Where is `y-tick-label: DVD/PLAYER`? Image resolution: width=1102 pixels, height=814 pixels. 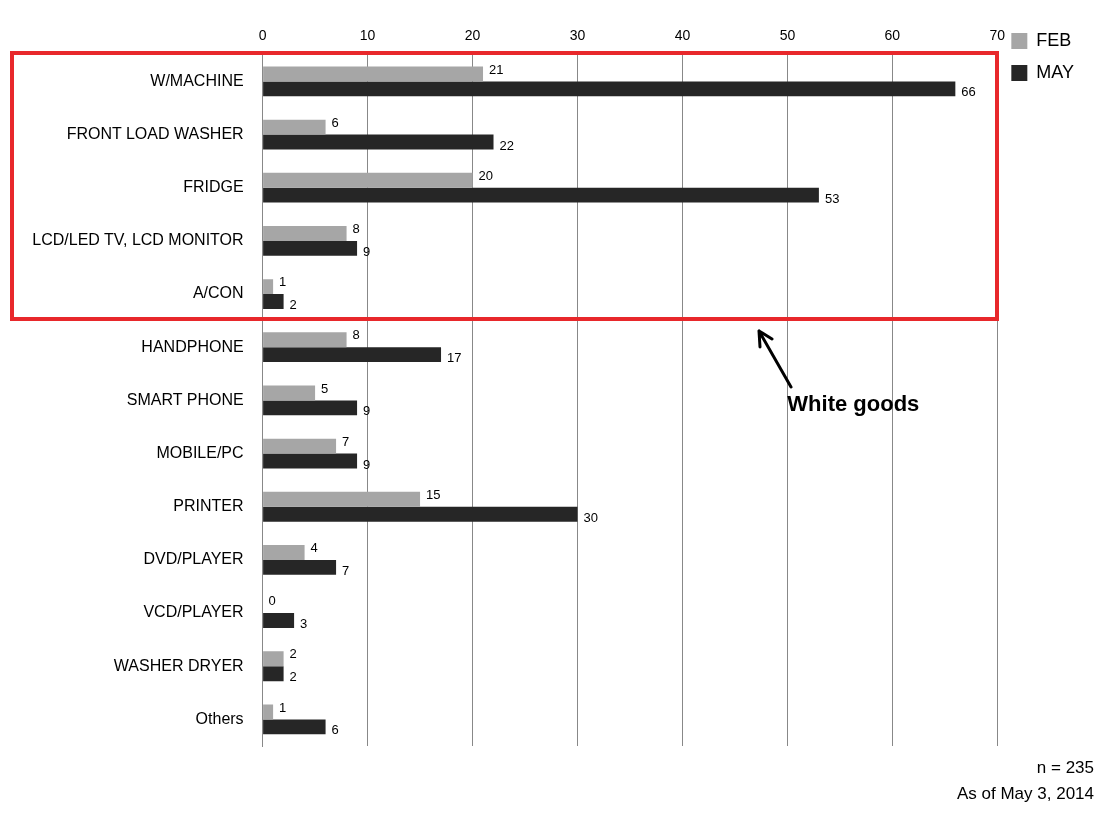 y-tick-label: DVD/PLAYER is located at coordinates (193, 559).